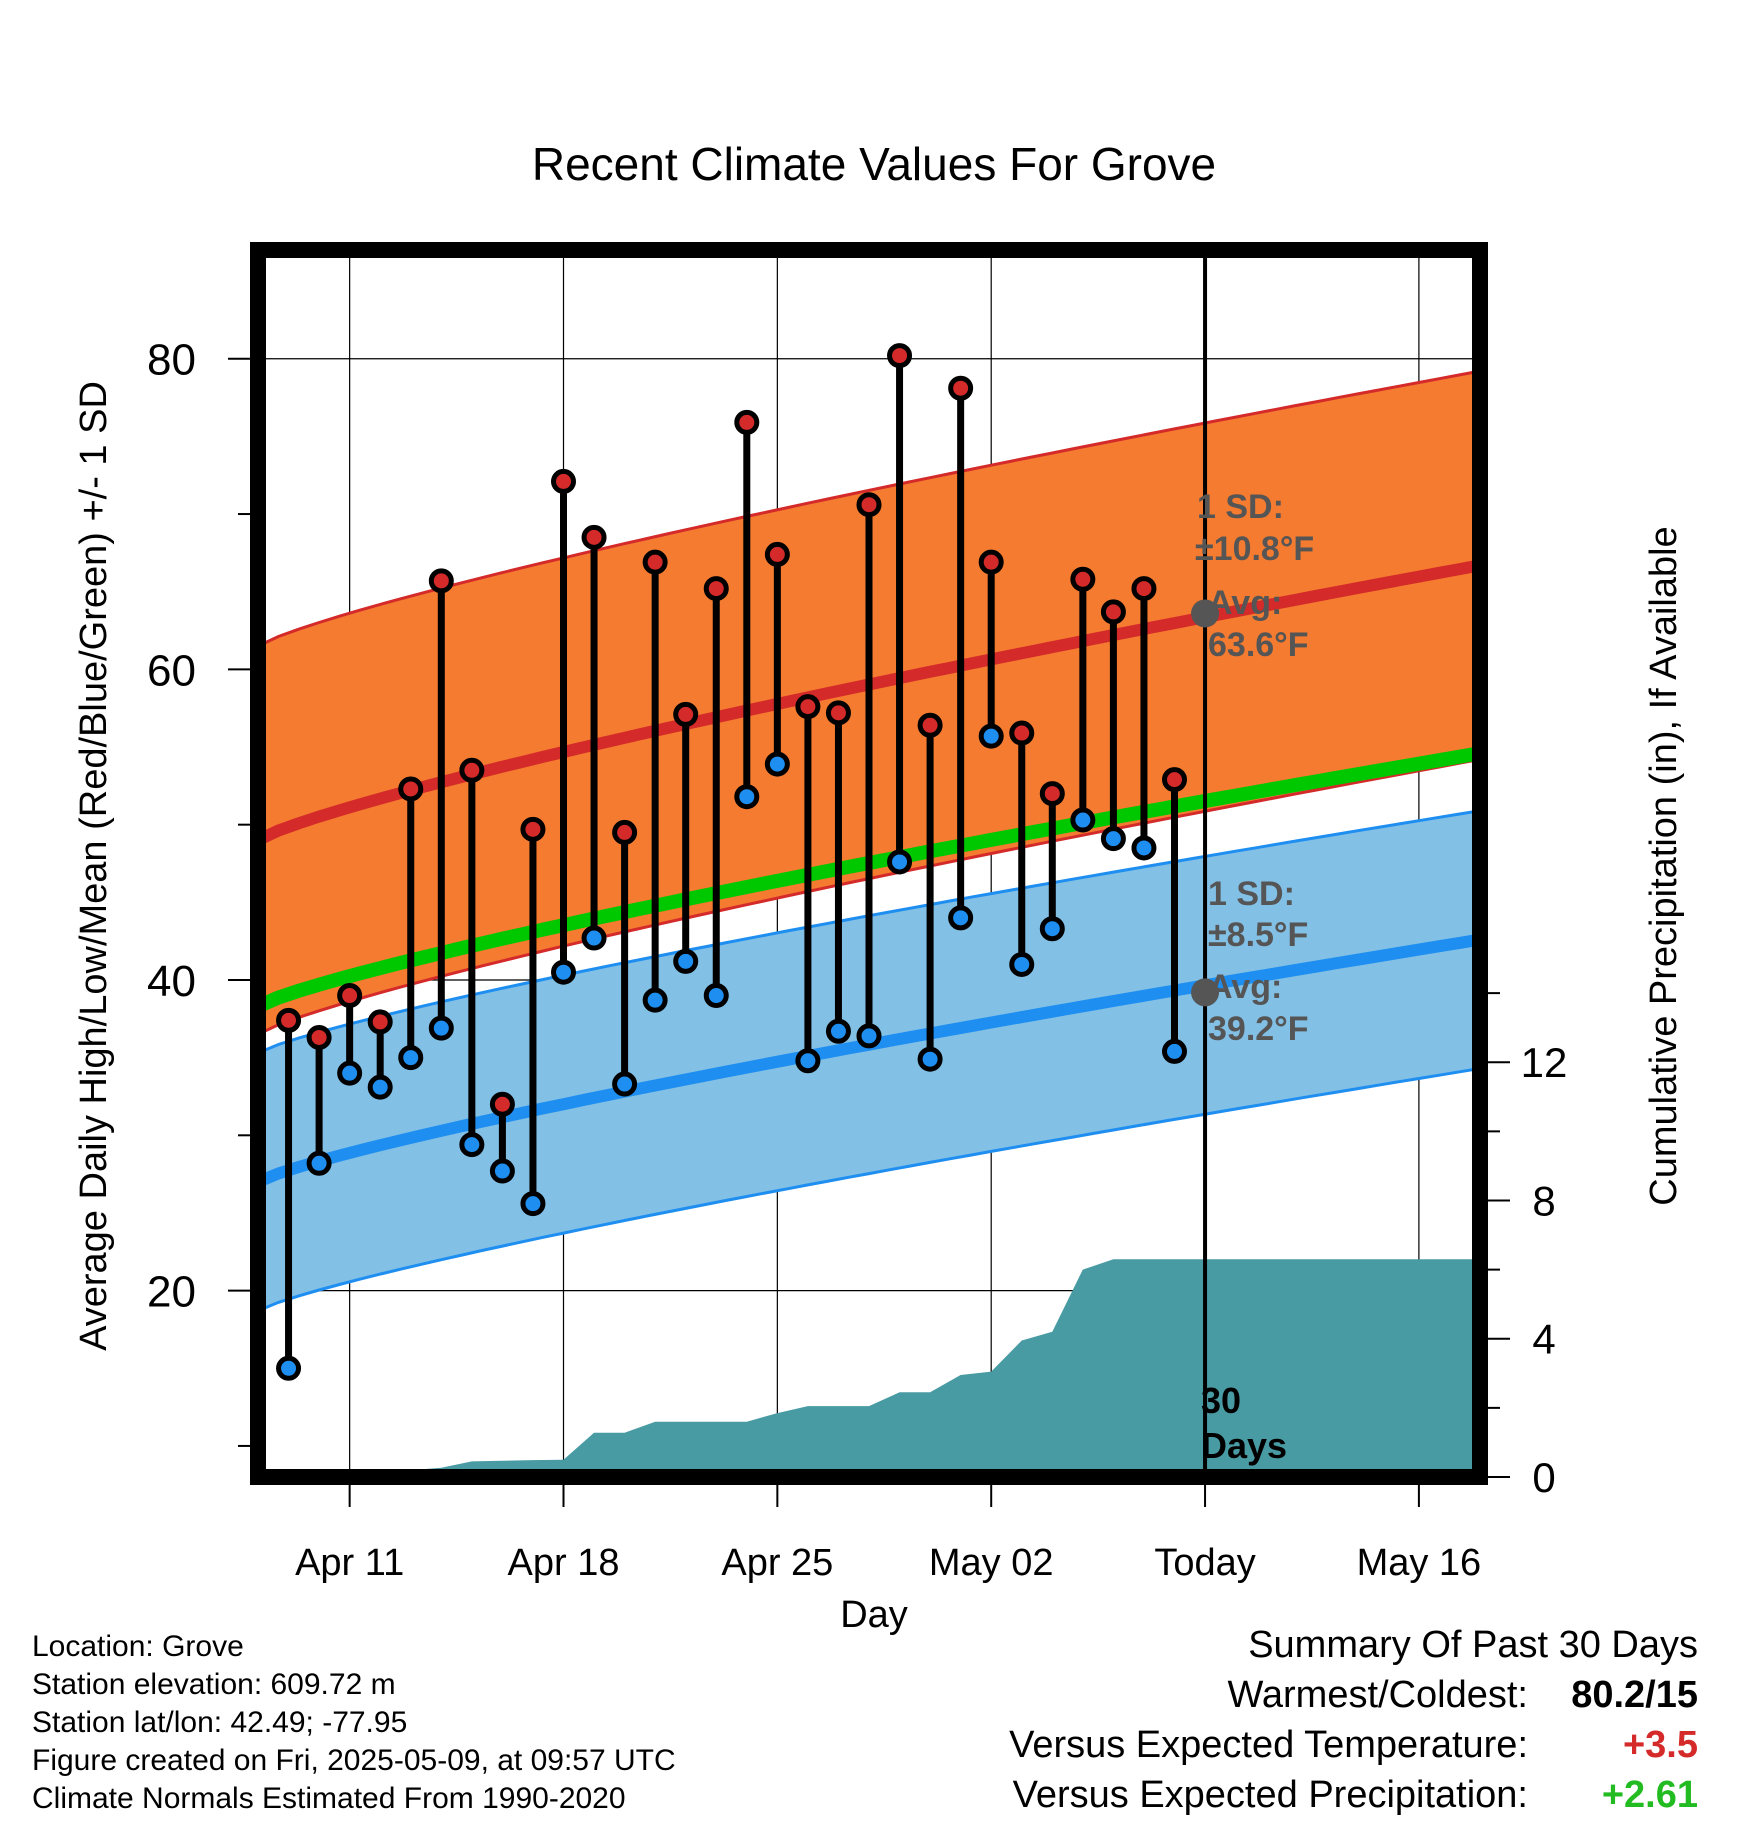 The height and width of the screenshot is (1828, 1748). I want to click on y-tick-label: 80, so click(171, 360).